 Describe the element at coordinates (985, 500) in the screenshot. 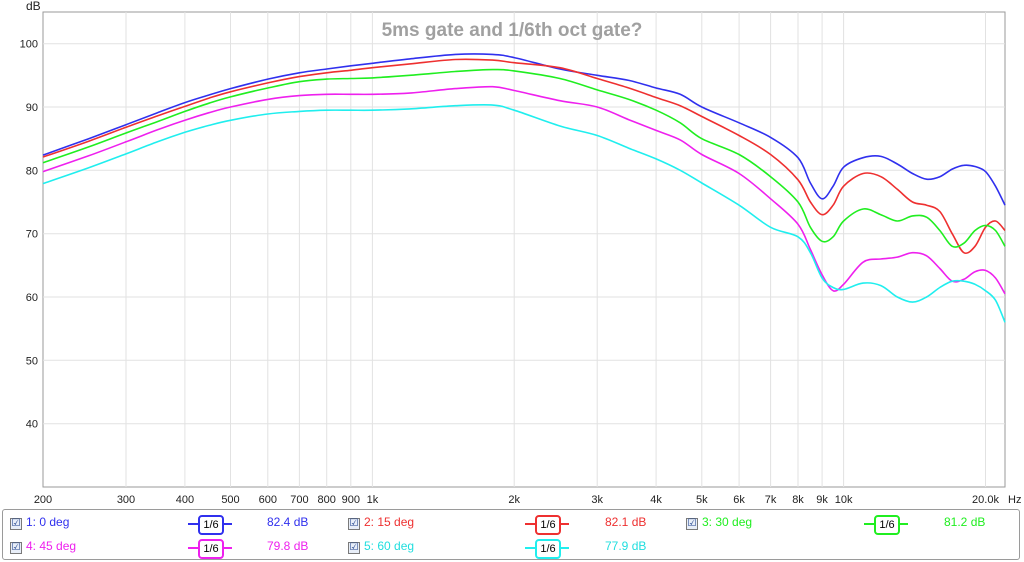

I see `x-tick-label: 20.0k` at that location.